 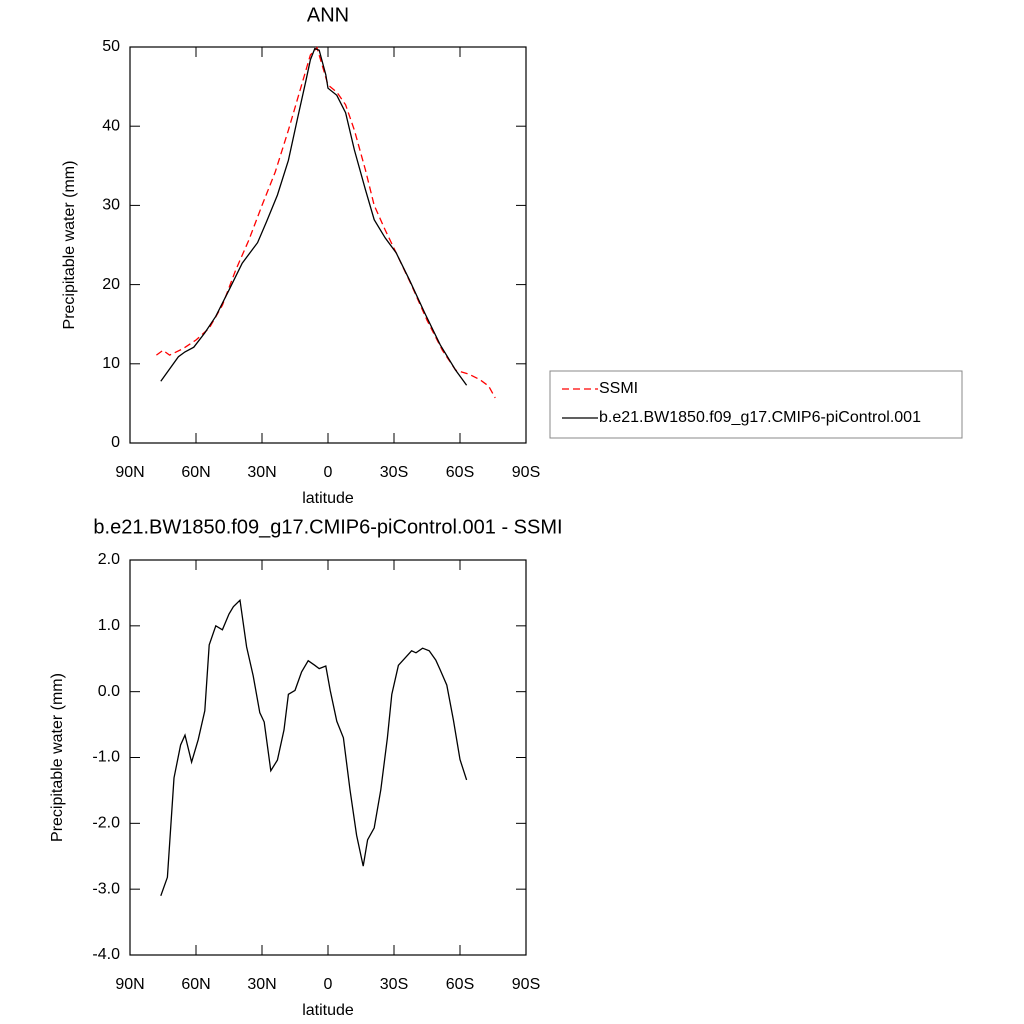 I want to click on y-tick-label: 50, so click(x=111, y=46).